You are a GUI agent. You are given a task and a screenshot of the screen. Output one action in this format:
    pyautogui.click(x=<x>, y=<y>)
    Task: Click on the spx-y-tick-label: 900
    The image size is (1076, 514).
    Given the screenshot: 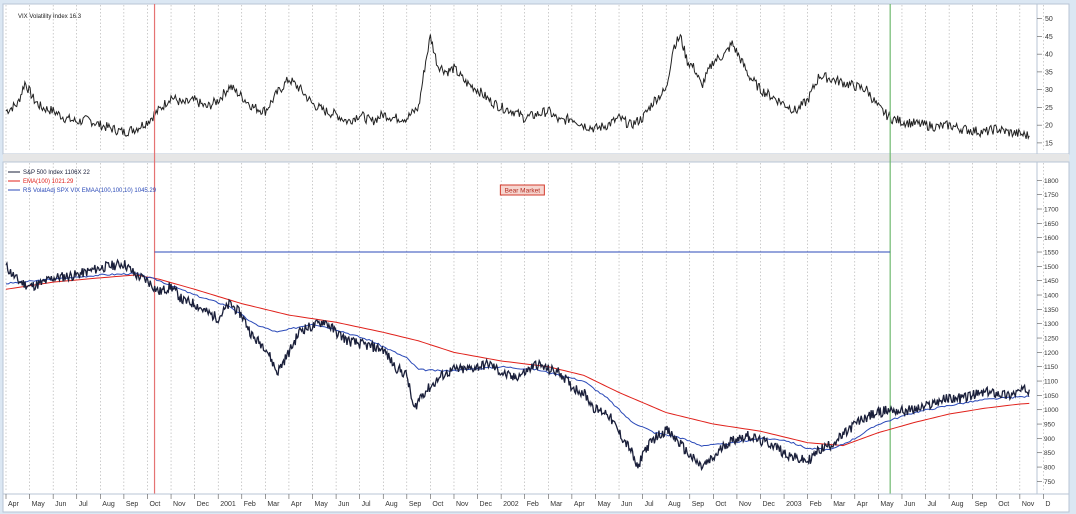 What is the action you would take?
    pyautogui.click(x=1049, y=439)
    